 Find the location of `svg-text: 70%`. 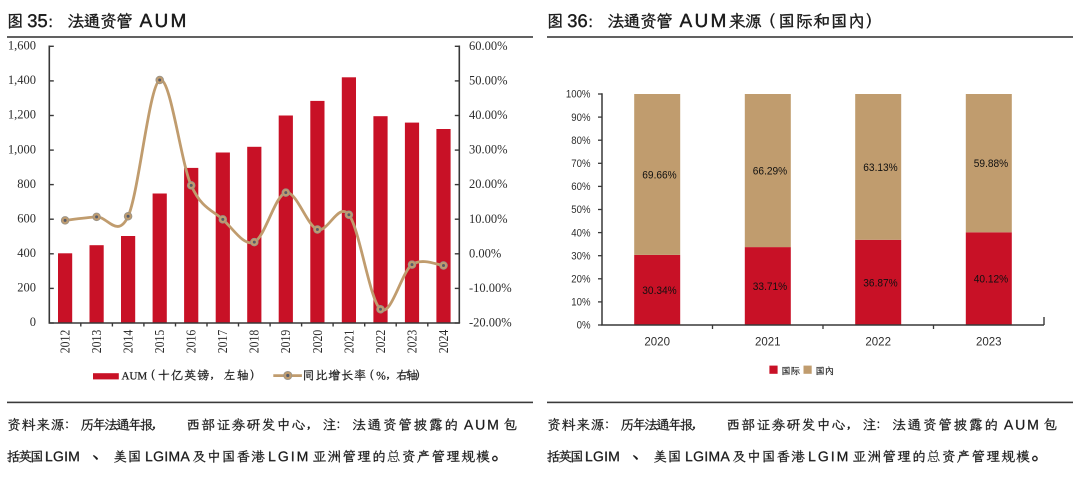

svg-text: 70% is located at coordinates (581, 164).